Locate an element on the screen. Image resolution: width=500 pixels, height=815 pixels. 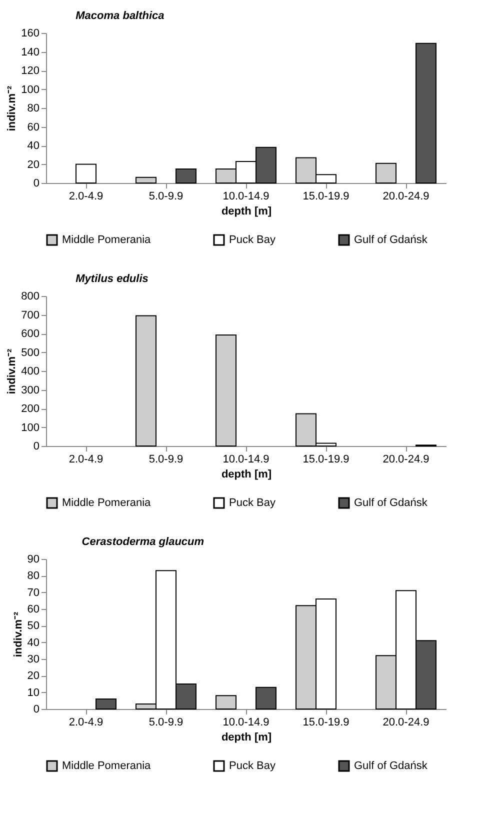
y-tick-label: 160 is located at coordinates (30, 34).